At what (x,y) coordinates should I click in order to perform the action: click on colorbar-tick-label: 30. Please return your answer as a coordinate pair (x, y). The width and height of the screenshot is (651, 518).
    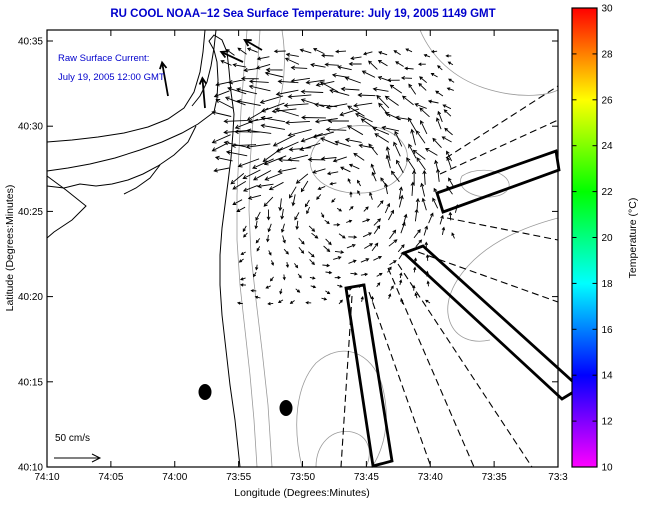
    Looking at the image, I should click on (608, 9).